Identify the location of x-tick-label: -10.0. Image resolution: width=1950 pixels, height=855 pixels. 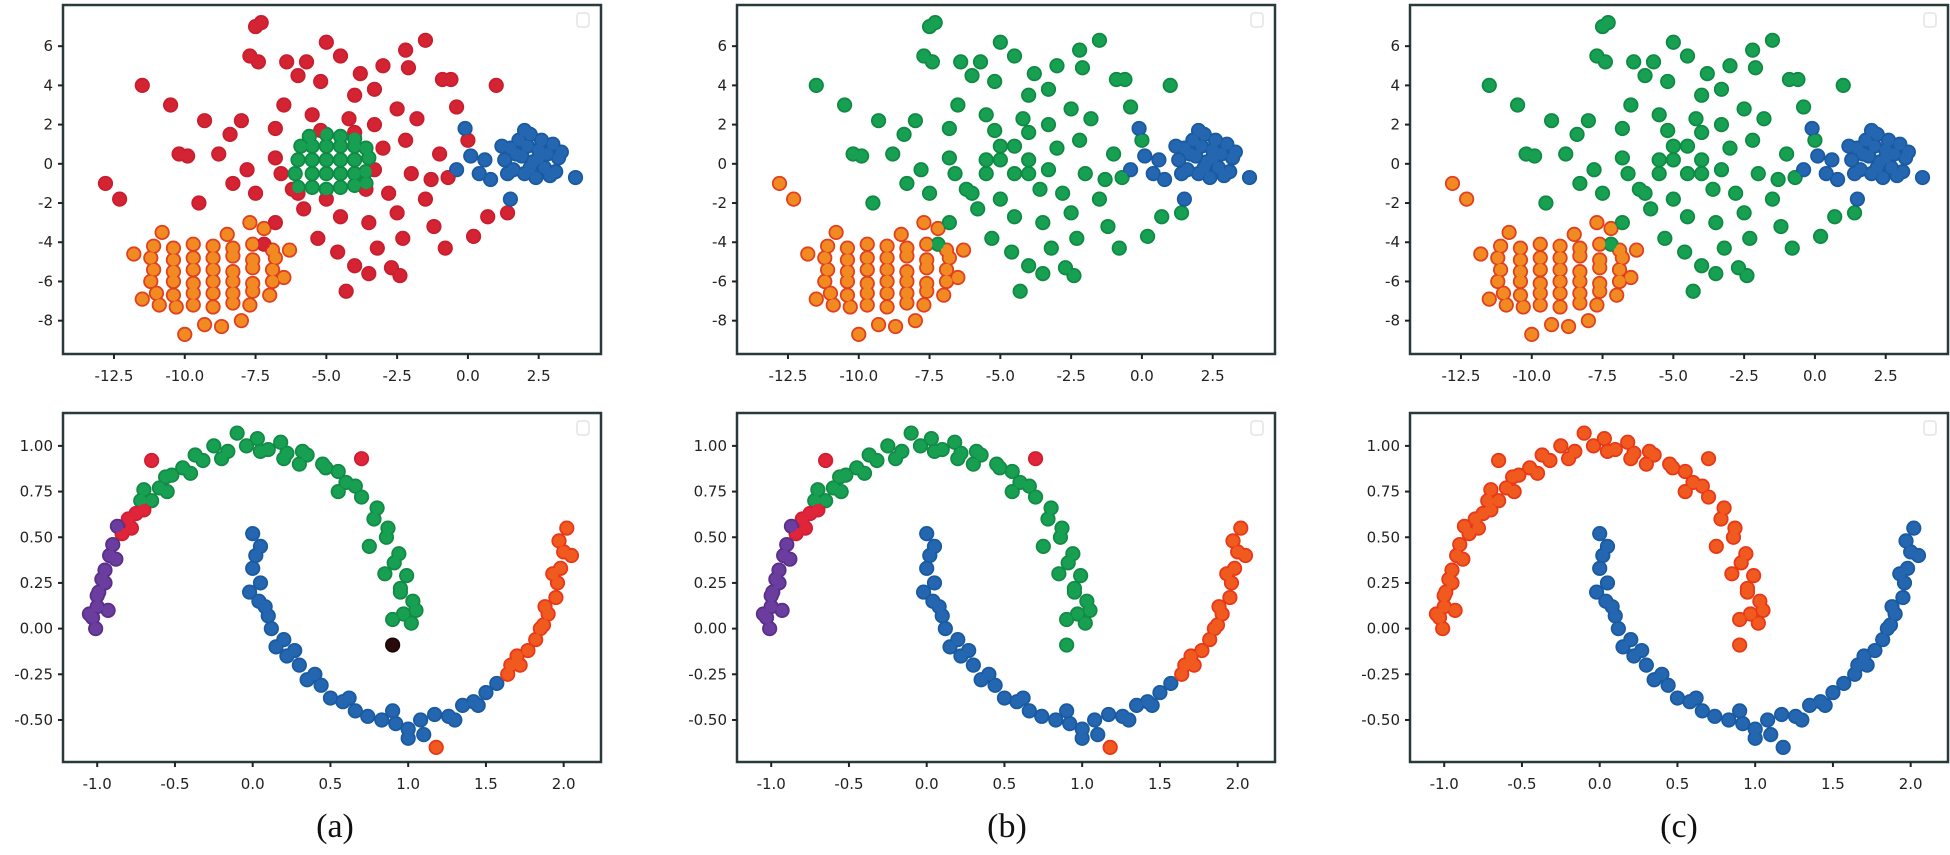
(858, 376).